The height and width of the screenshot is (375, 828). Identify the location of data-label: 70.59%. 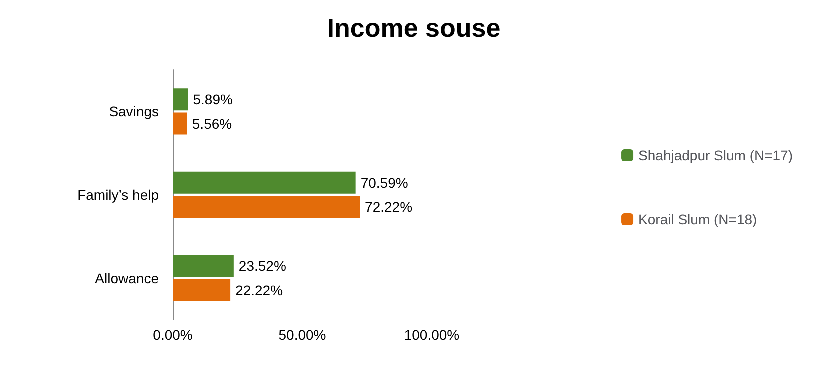
(384, 182).